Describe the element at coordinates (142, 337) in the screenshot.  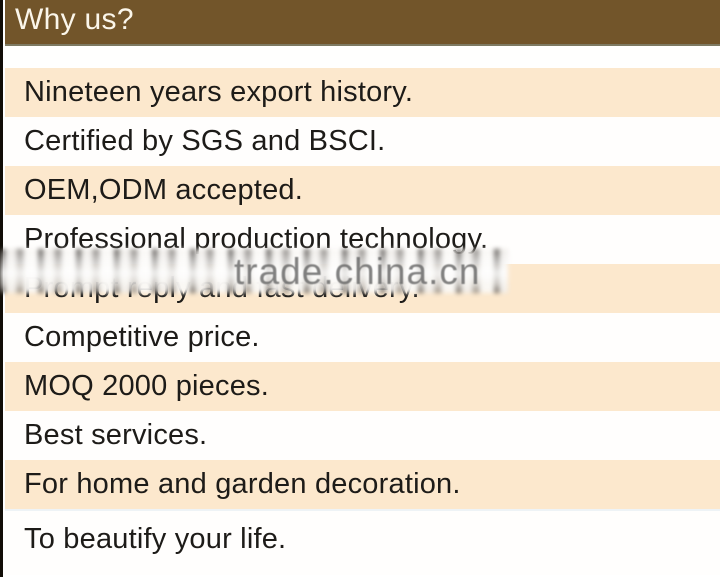
I see `benefit-label: Competitive price.` at that location.